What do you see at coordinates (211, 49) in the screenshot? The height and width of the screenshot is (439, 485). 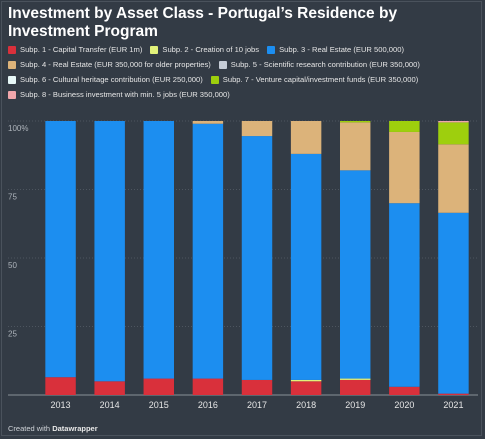 I see `legend-label: Subp. 2 - Creation of 10 jobs` at bounding box center [211, 49].